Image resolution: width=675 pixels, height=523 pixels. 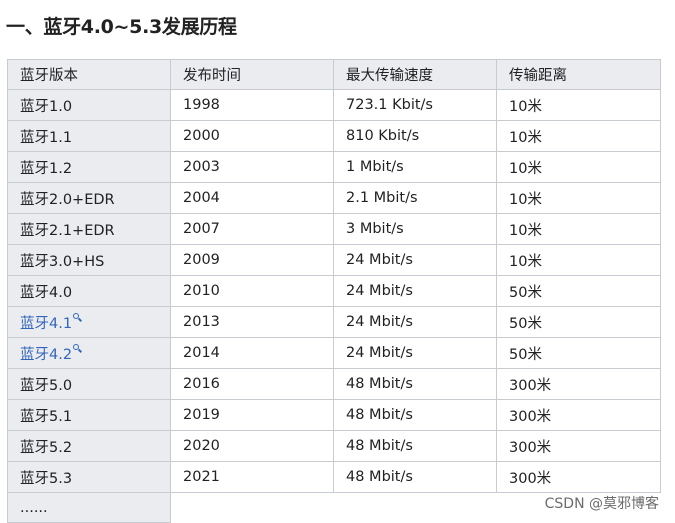 What do you see at coordinates (89, 74) in the screenshot?
I see `column-header-version: 蓝牙版本` at bounding box center [89, 74].